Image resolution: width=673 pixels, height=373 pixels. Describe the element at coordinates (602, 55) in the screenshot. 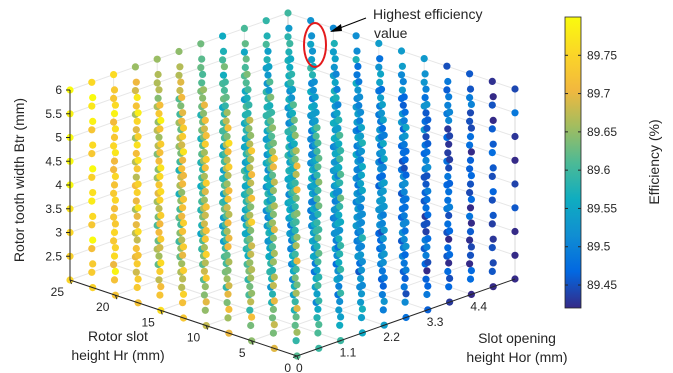

I see `colorbar-tick-label: 89.75` at that location.